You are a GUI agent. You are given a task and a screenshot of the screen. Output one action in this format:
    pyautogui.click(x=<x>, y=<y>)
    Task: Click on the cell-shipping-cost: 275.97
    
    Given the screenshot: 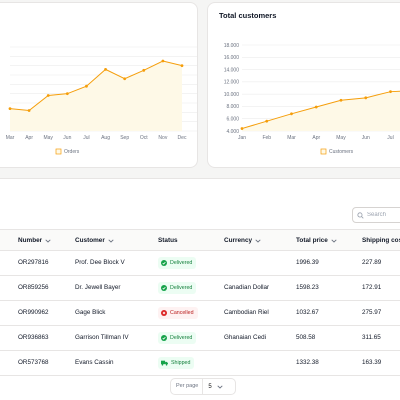 What is the action you would take?
    pyautogui.click(x=372, y=312)
    